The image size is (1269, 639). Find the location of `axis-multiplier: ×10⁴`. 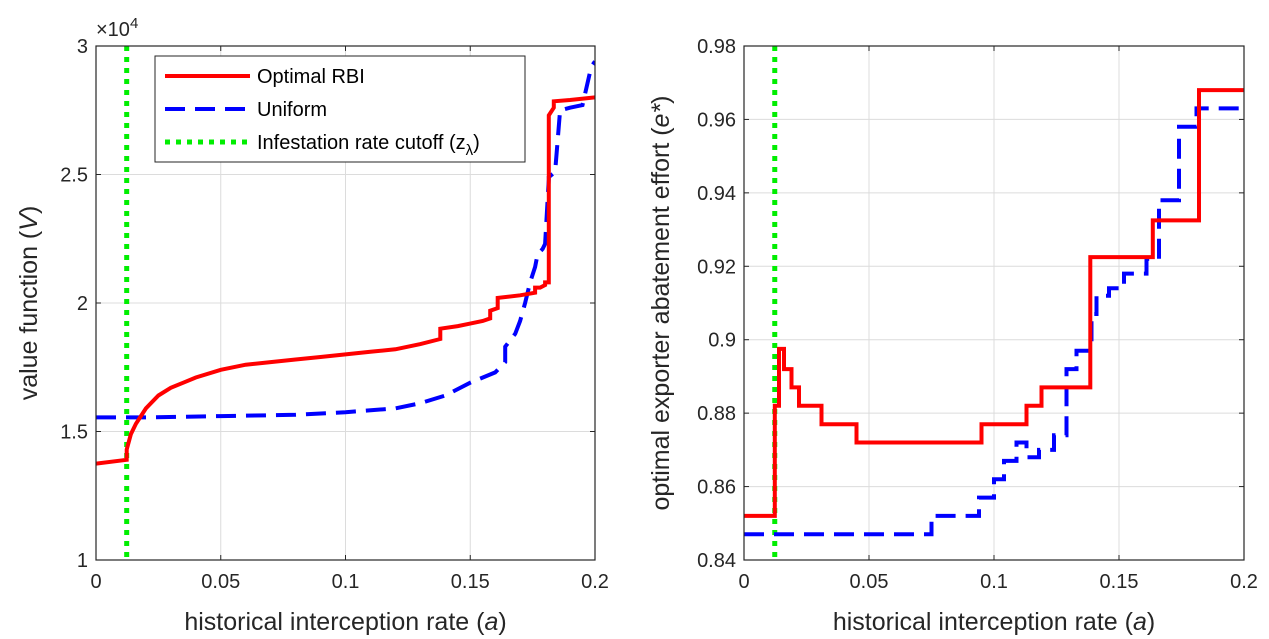

axis-multiplier: ×10⁴ is located at coordinates (117, 28).